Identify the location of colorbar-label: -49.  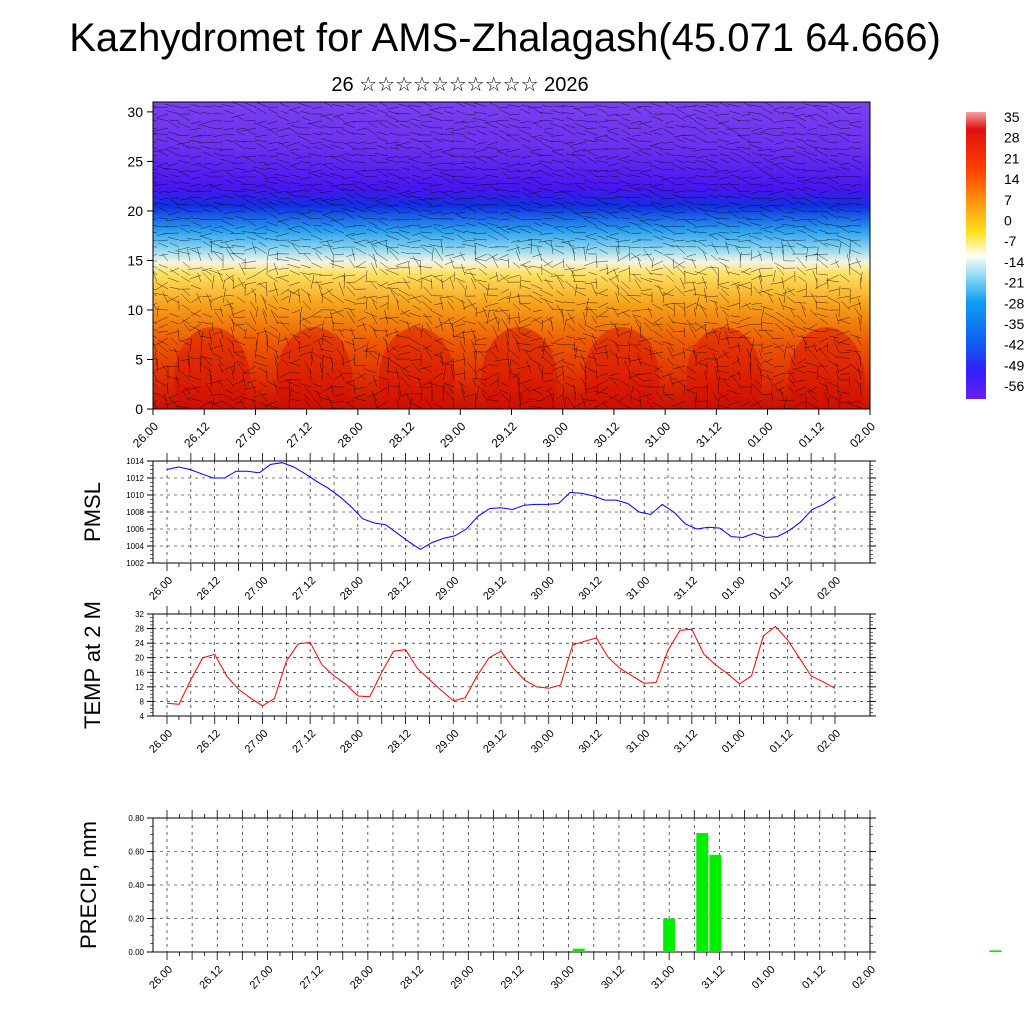
(1014, 365).